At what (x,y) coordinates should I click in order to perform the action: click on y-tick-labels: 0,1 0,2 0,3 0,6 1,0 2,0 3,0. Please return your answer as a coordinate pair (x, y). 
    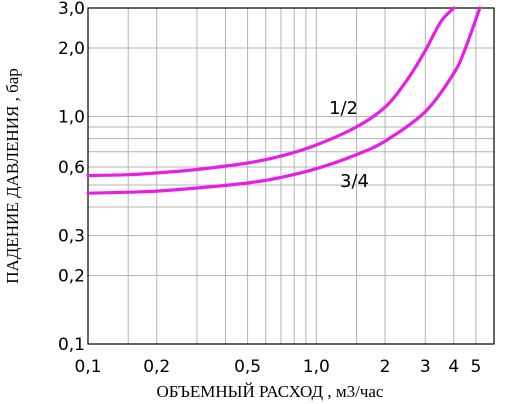
    Looking at the image, I should click on (71, 177).